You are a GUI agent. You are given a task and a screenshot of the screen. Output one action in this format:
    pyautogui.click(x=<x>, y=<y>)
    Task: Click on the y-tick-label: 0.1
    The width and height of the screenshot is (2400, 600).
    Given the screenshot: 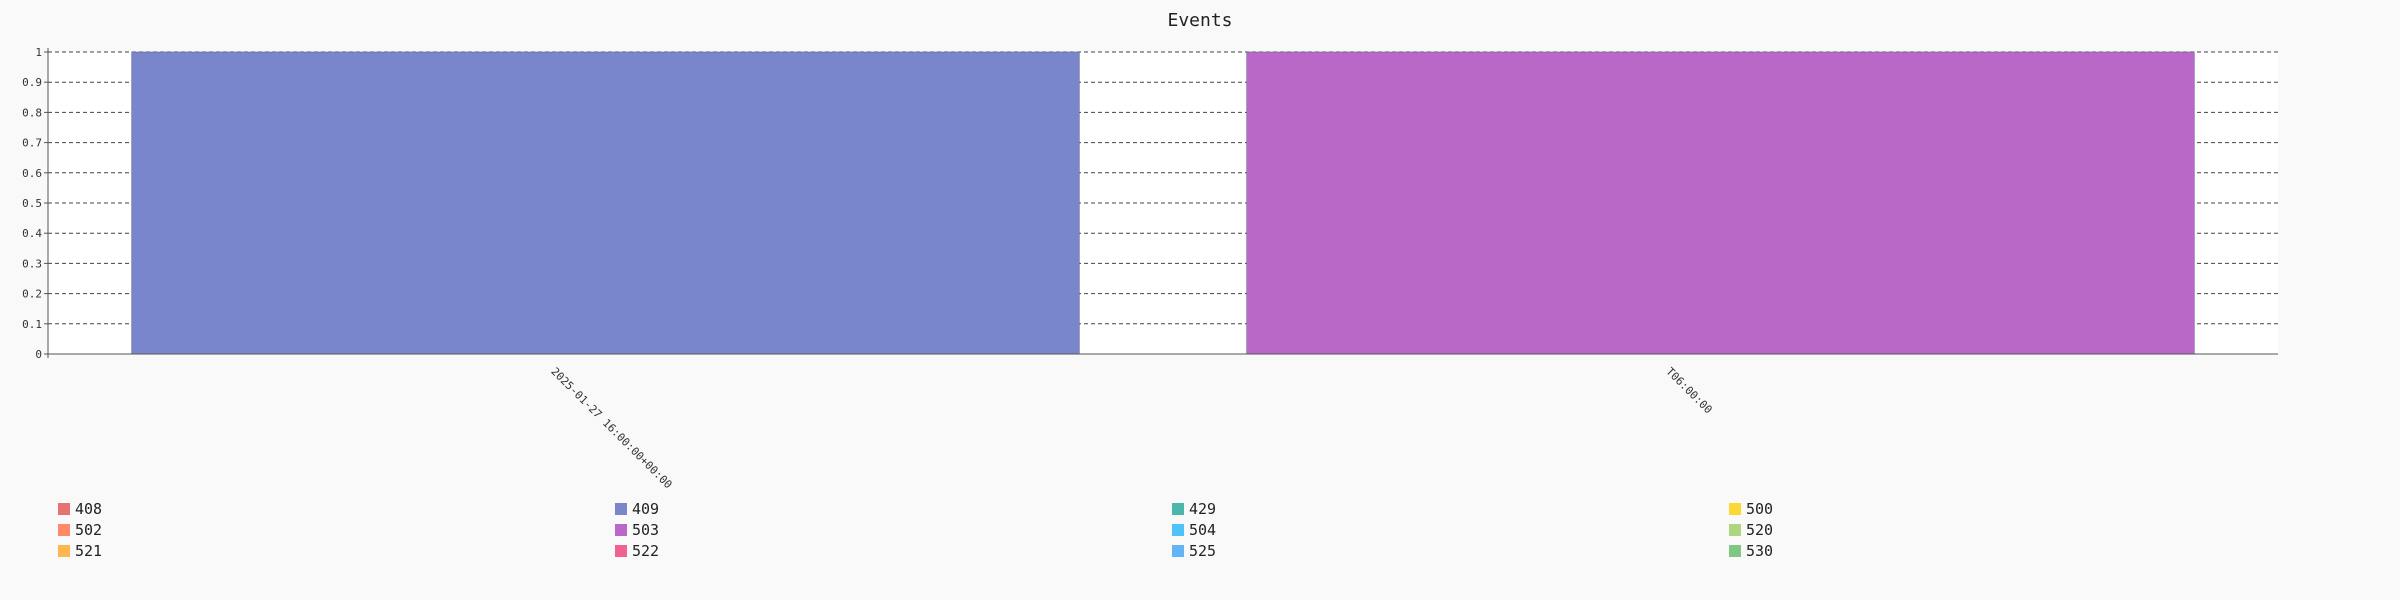 What is the action you would take?
    pyautogui.click(x=32, y=324)
    